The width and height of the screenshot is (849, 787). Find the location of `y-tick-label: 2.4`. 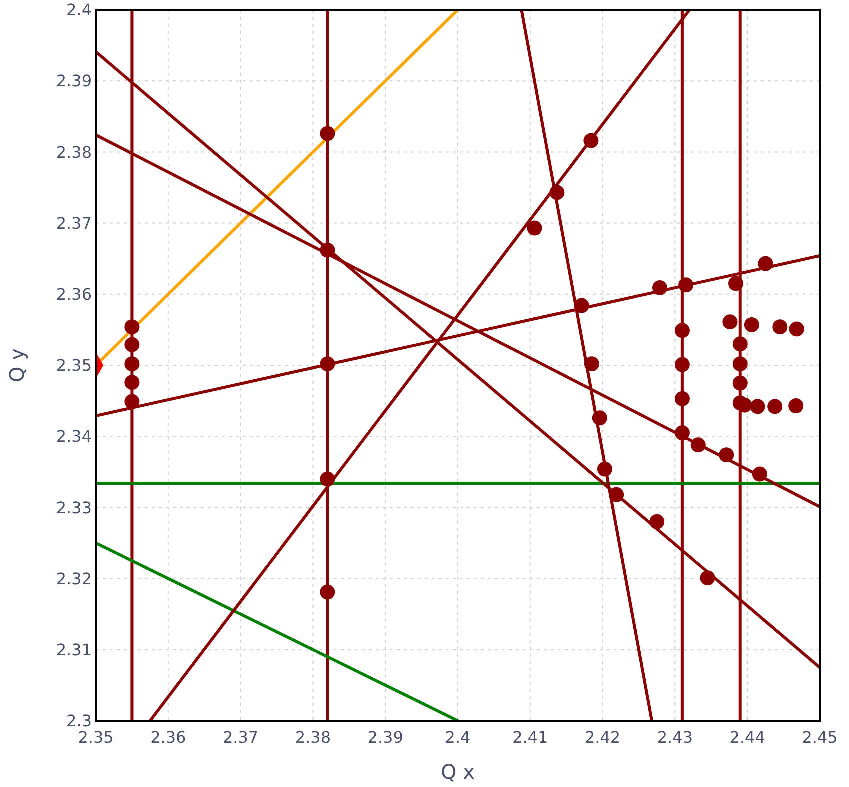

y-tick-label: 2.4 is located at coordinates (79, 10).